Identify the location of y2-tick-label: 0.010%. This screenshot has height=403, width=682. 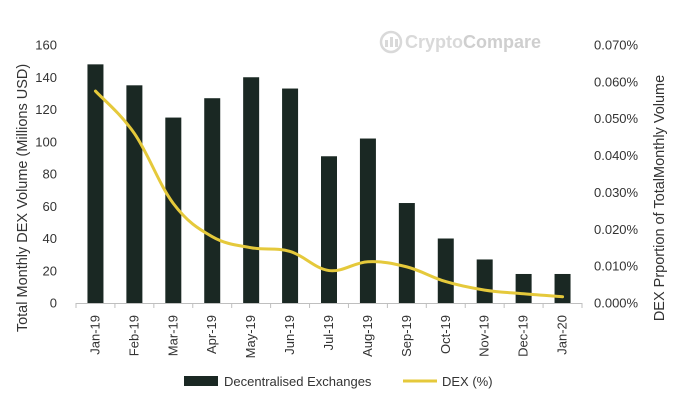
(616, 266).